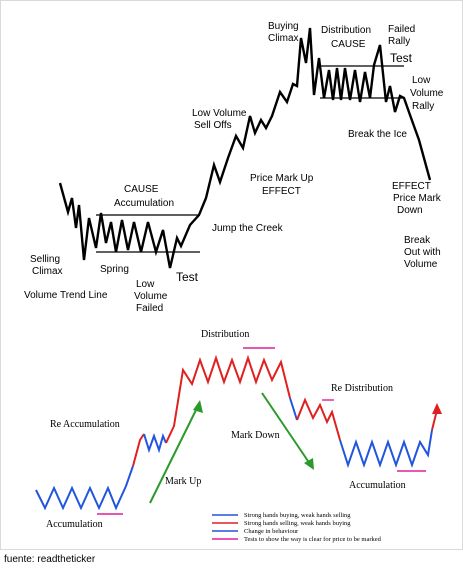 The image size is (463, 570). What do you see at coordinates (377, 485) in the screenshot?
I see `accumulation-right-label: Accumulation` at bounding box center [377, 485].